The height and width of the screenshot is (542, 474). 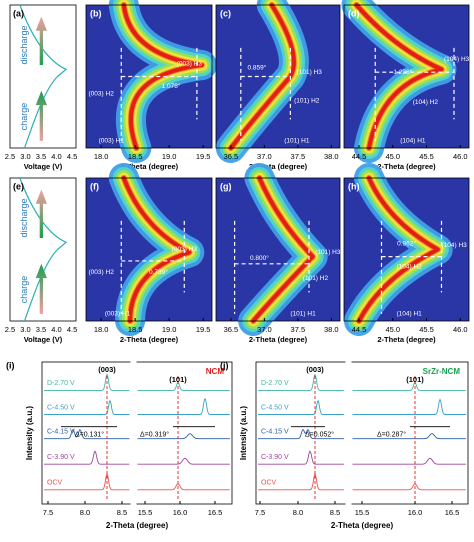 What do you see at coordinates (24, 45) in the screenshot?
I see `side-label: discharge` at bounding box center [24, 45].